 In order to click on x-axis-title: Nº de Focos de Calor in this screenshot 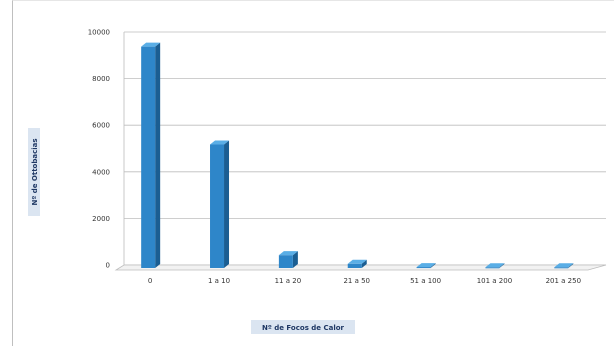, I will do `click(303, 327)`.